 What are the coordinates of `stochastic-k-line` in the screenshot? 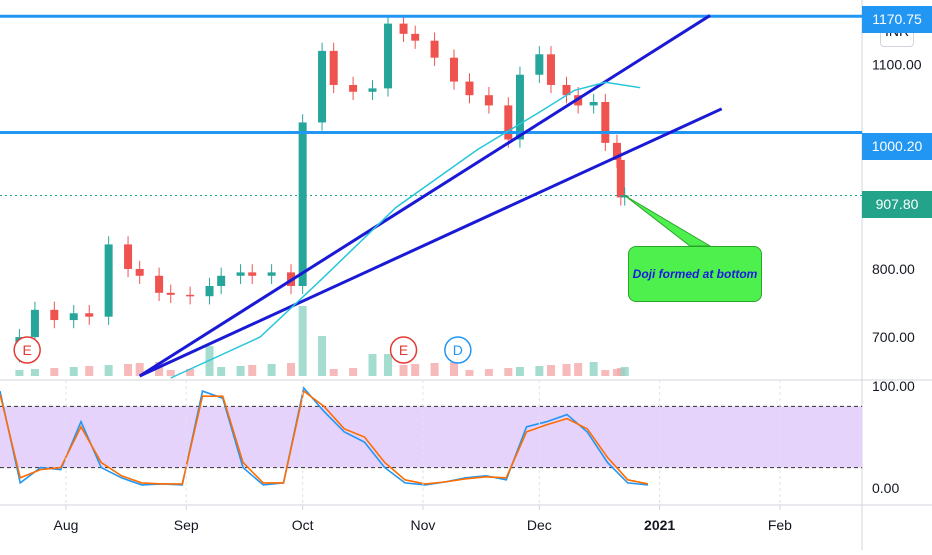 It's located at (324, 436).